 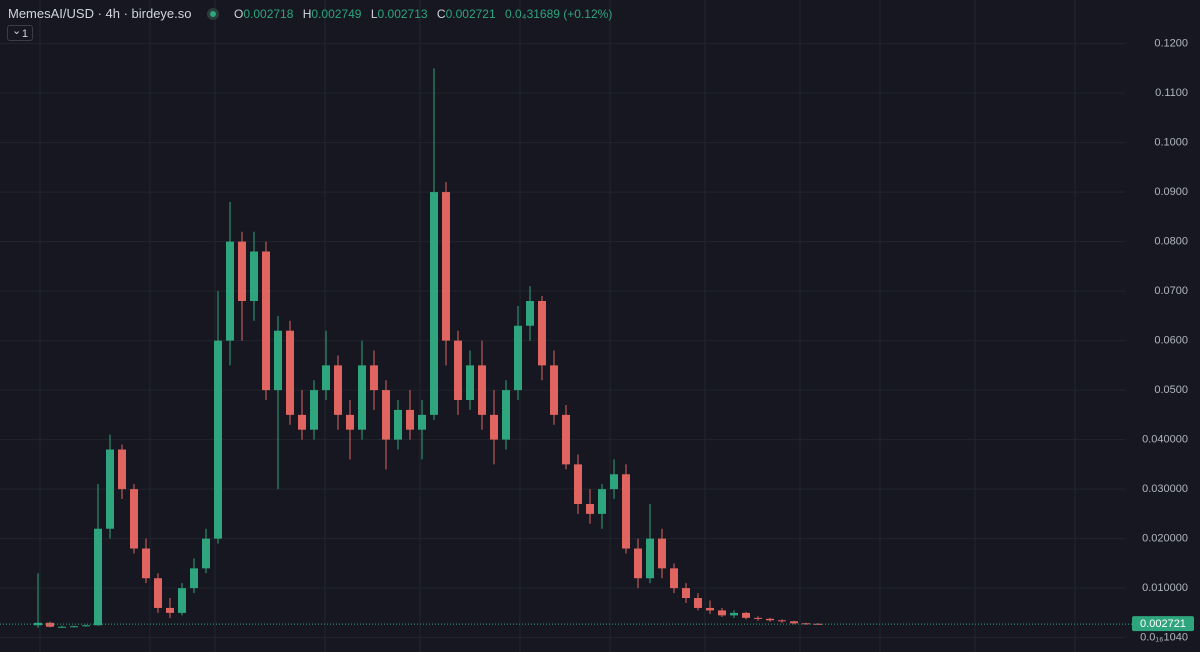 I want to click on y-tick-label: 0.010000, so click(x=1165, y=588).